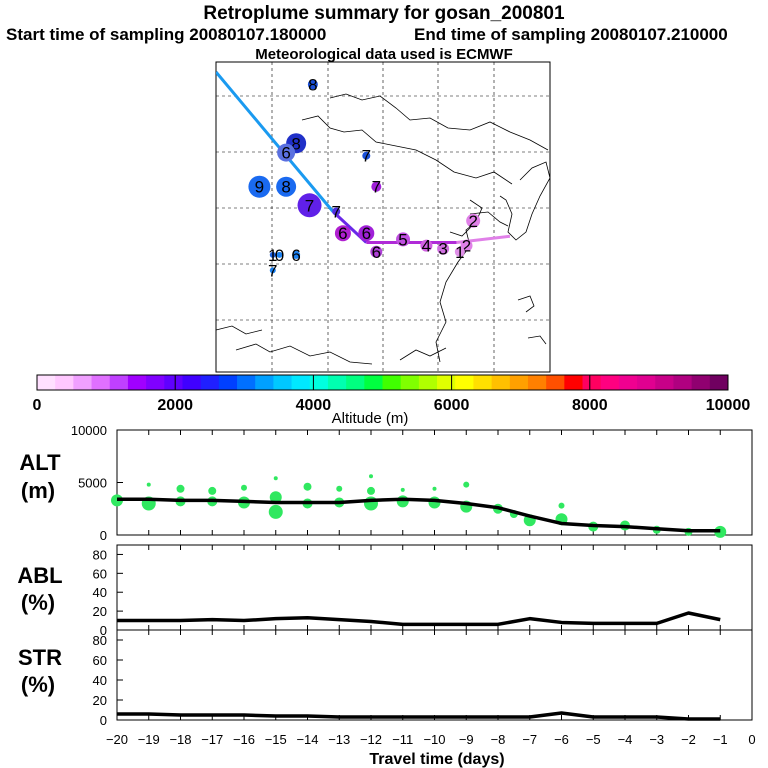 Image resolution: width=768 pixels, height=768 pixels. I want to click on x-tick-label: −14, so click(307, 739).